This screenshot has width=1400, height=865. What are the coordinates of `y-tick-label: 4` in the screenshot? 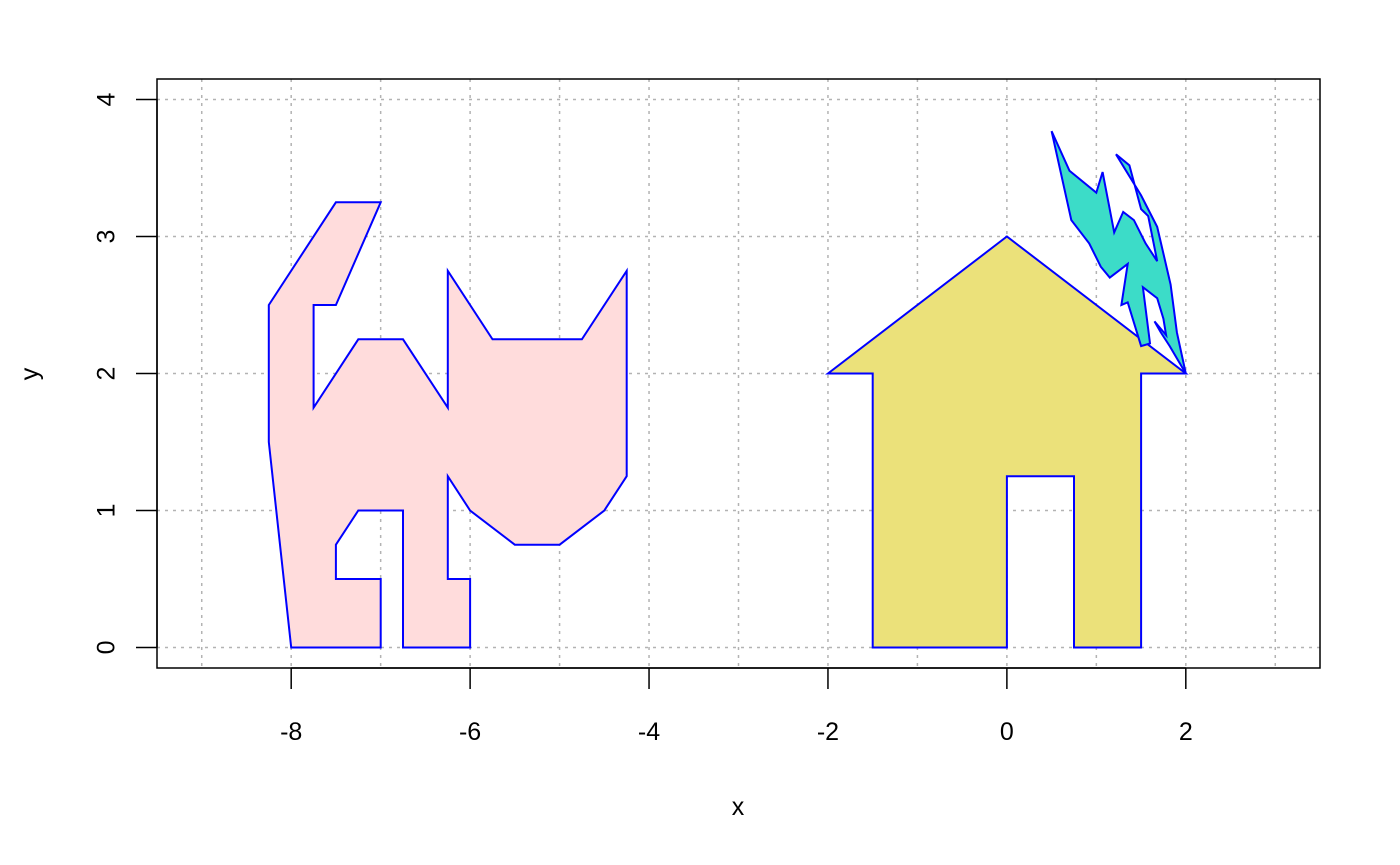 It's located at (107, 99).